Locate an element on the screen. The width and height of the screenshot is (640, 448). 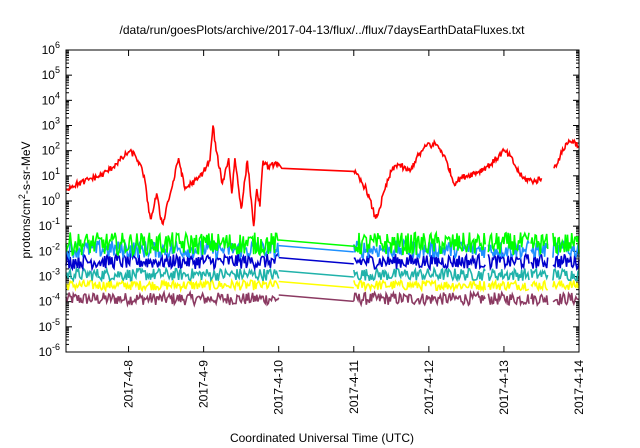
y-axis-label: protons/cm2-s-sr-MeV is located at coordinates (25, 199).